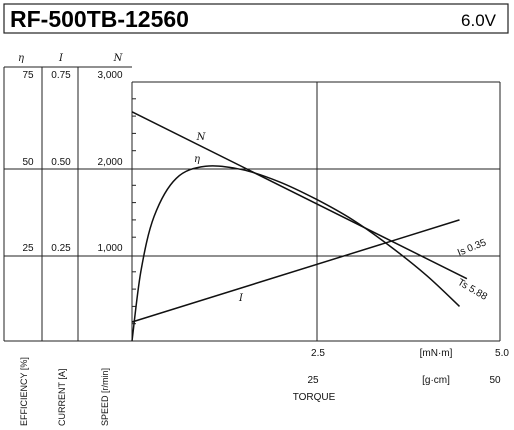  I want to click on speed-symbol: N, so click(118, 58).